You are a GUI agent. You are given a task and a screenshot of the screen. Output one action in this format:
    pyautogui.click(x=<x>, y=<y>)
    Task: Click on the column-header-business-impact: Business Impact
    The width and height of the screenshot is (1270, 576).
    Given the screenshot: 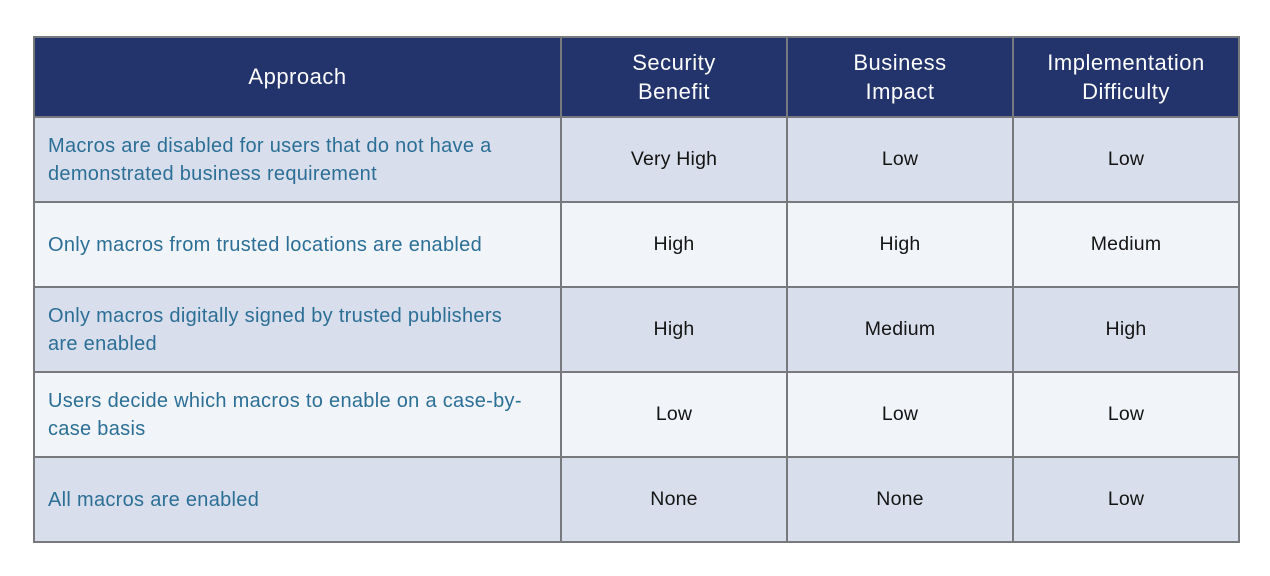 What is the action you would take?
    pyautogui.click(x=900, y=77)
    